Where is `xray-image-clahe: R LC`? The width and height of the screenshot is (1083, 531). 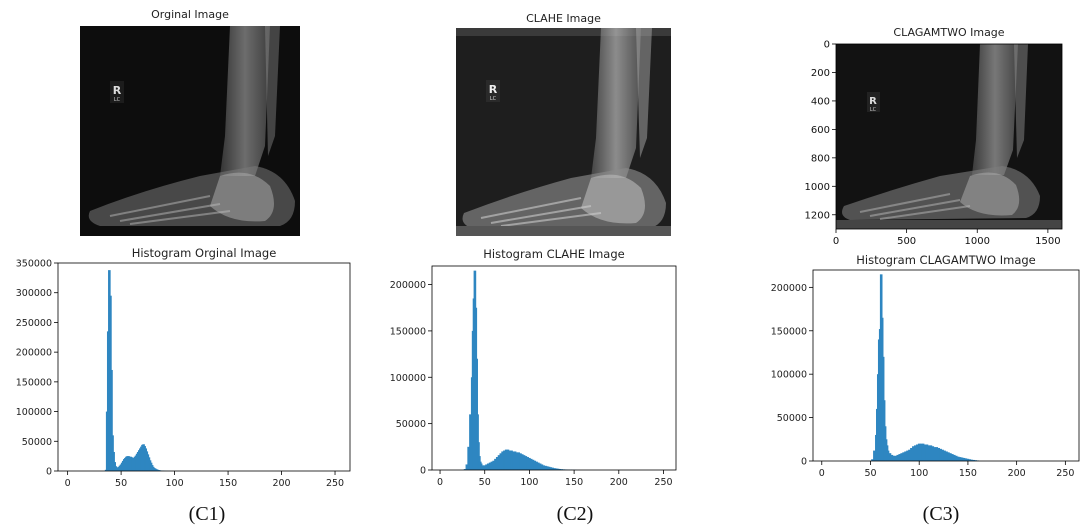 xray-image-clahe: R LC is located at coordinates (563, 132).